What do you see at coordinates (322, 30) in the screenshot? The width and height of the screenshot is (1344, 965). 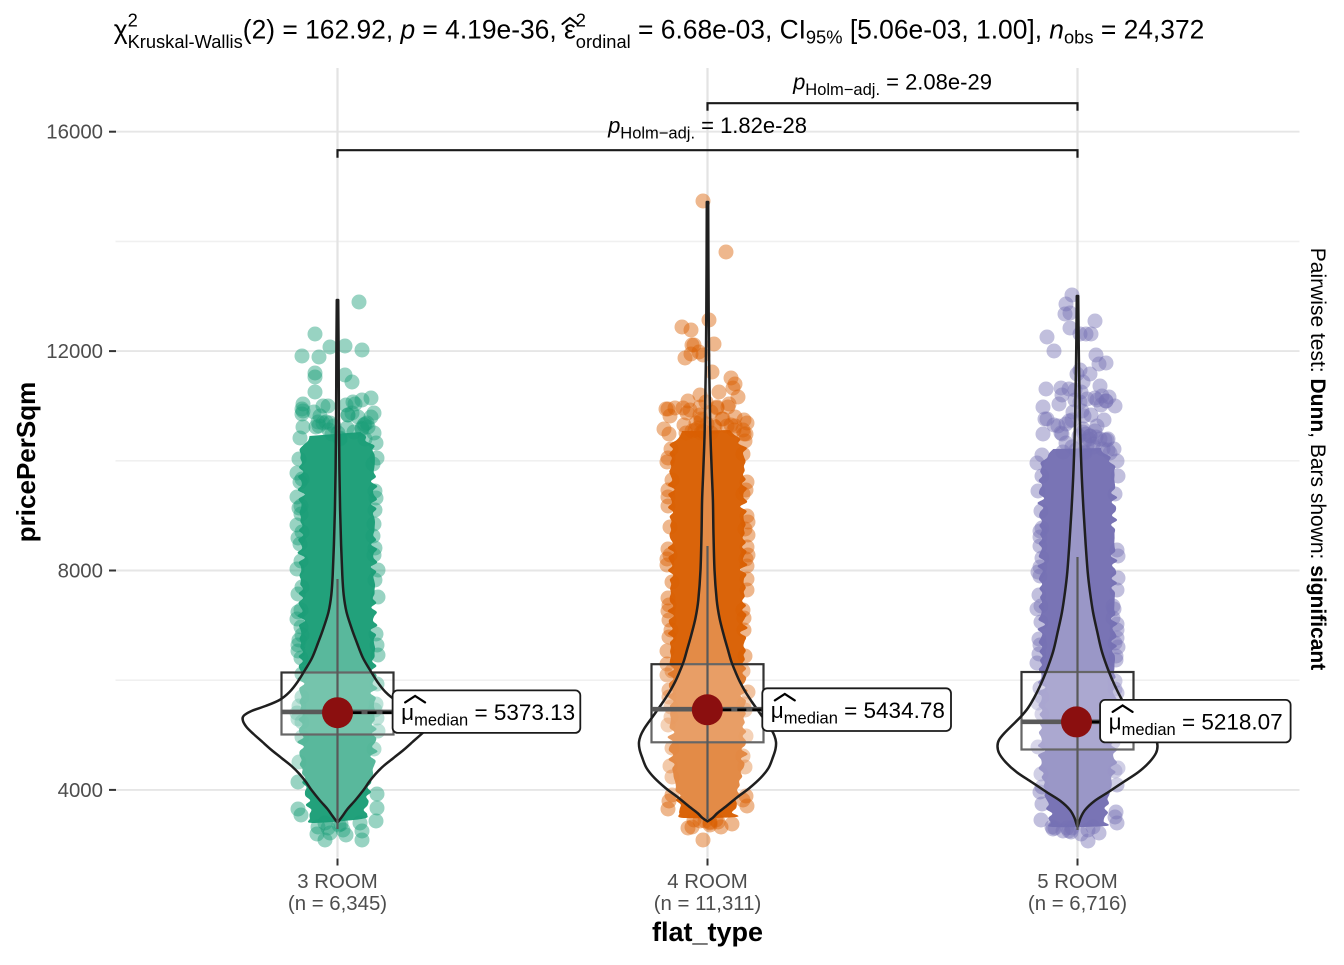 I see `svg-text: (2) = 162.92,` at bounding box center [322, 30].